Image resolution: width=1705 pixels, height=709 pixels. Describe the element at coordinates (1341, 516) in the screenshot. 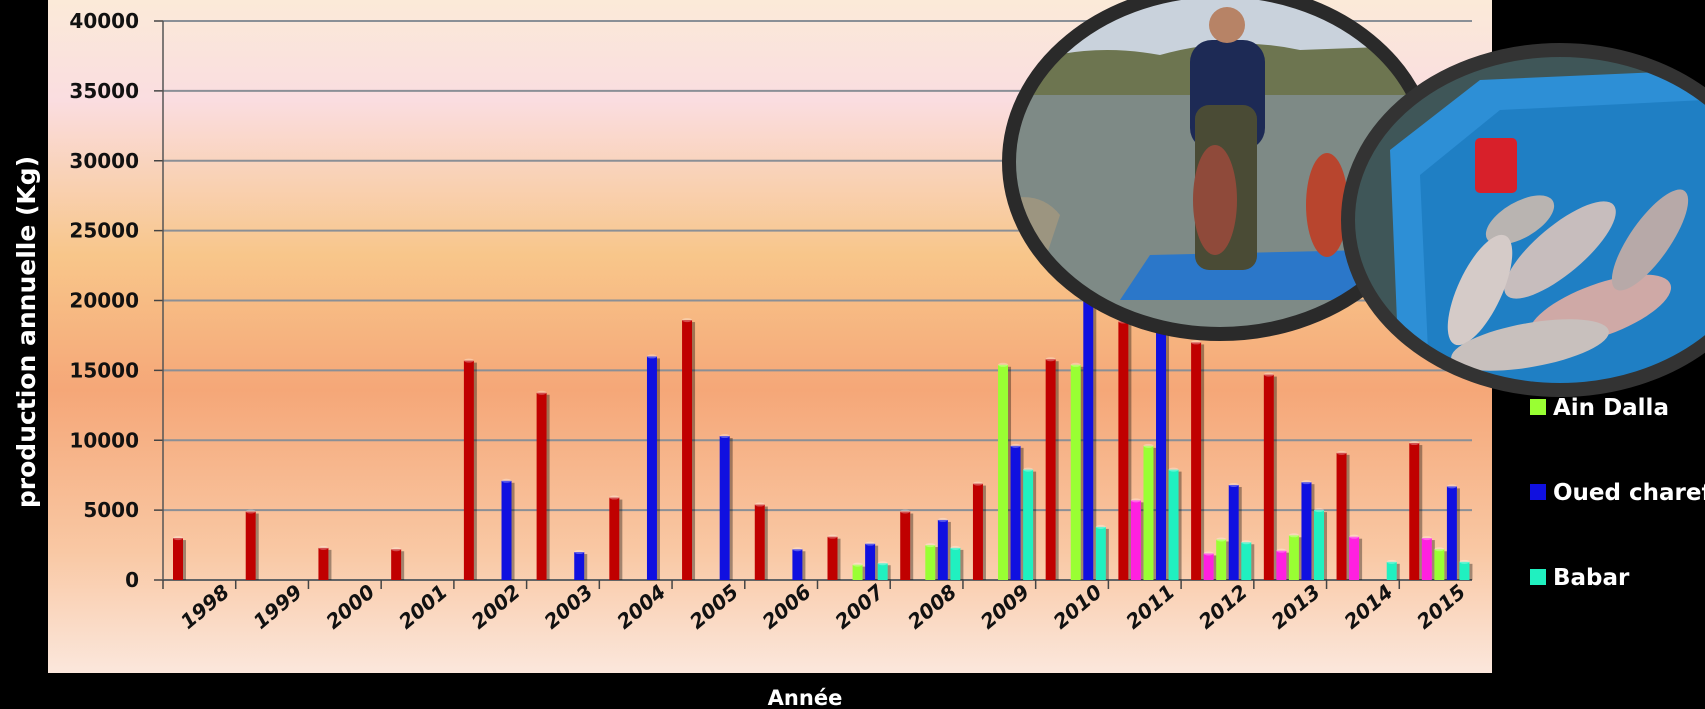

I see `bar-unnamed-series-2014` at that location.